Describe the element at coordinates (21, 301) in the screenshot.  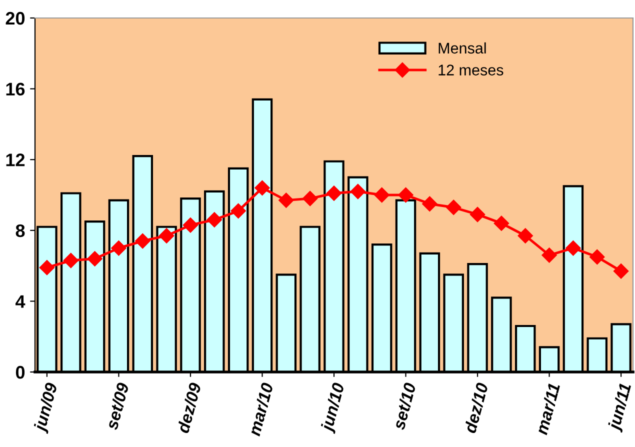
I see `y-tick-label: 4` at that location.